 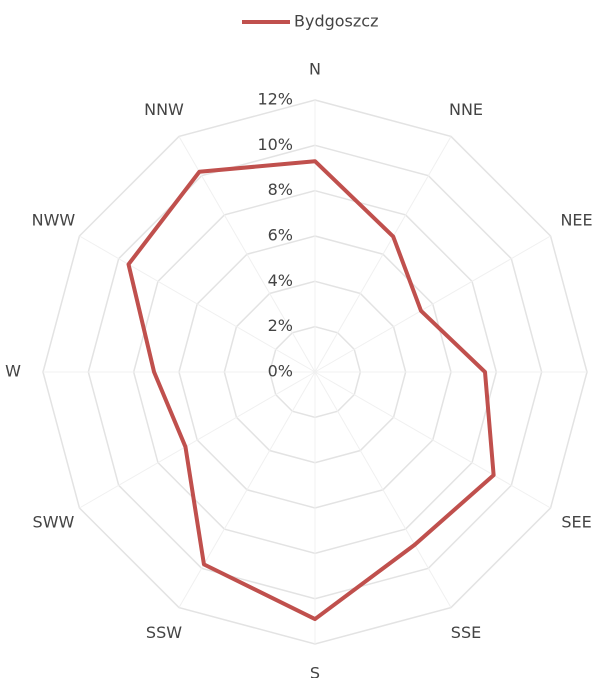 I want to click on y-tick-label: 10%, so click(x=275, y=144).